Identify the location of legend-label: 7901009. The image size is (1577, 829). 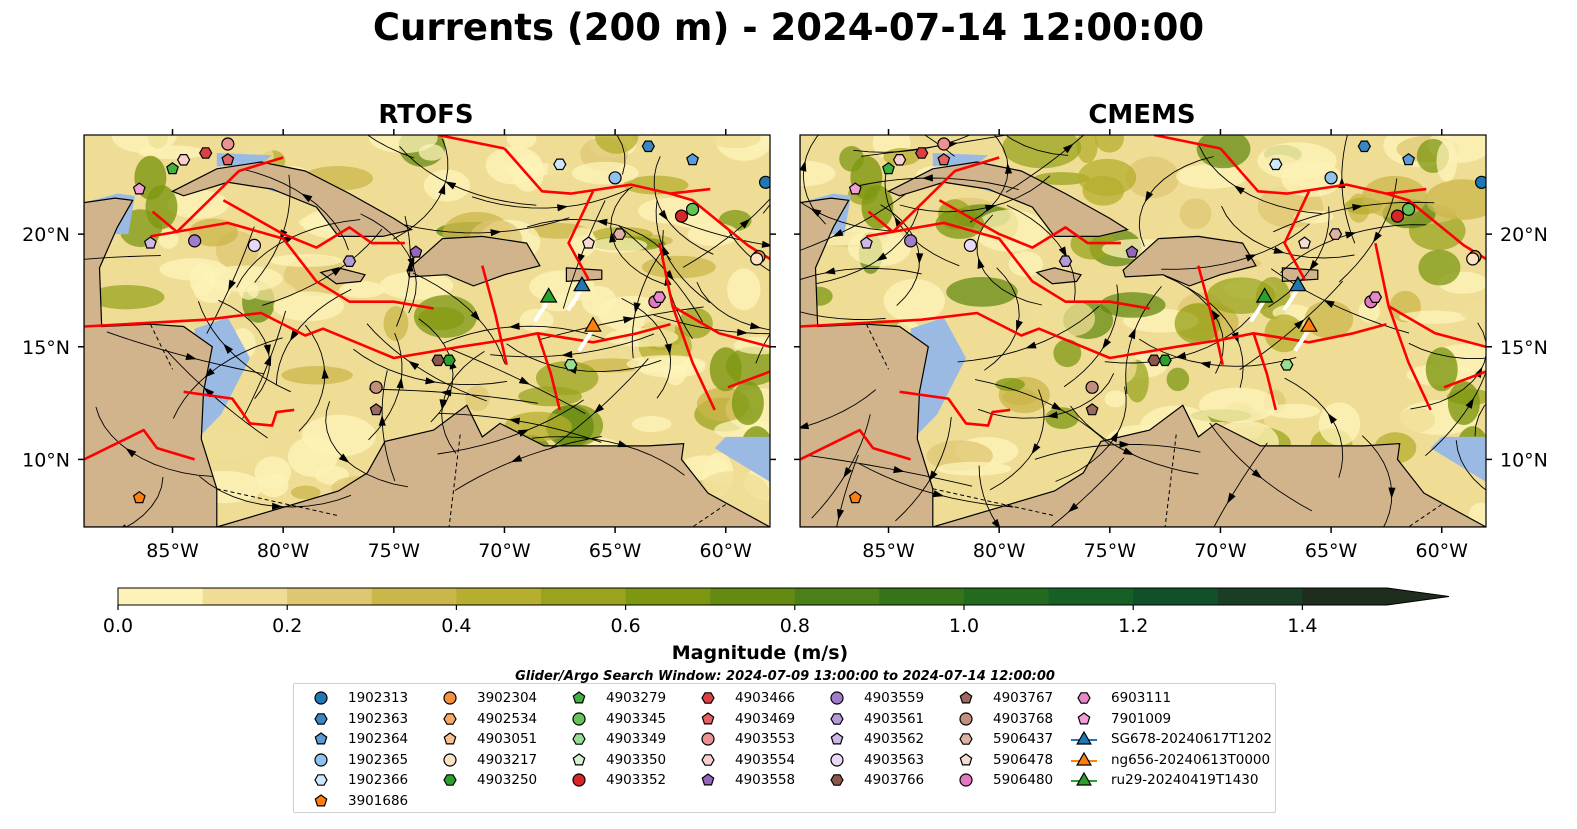
(1141, 718).